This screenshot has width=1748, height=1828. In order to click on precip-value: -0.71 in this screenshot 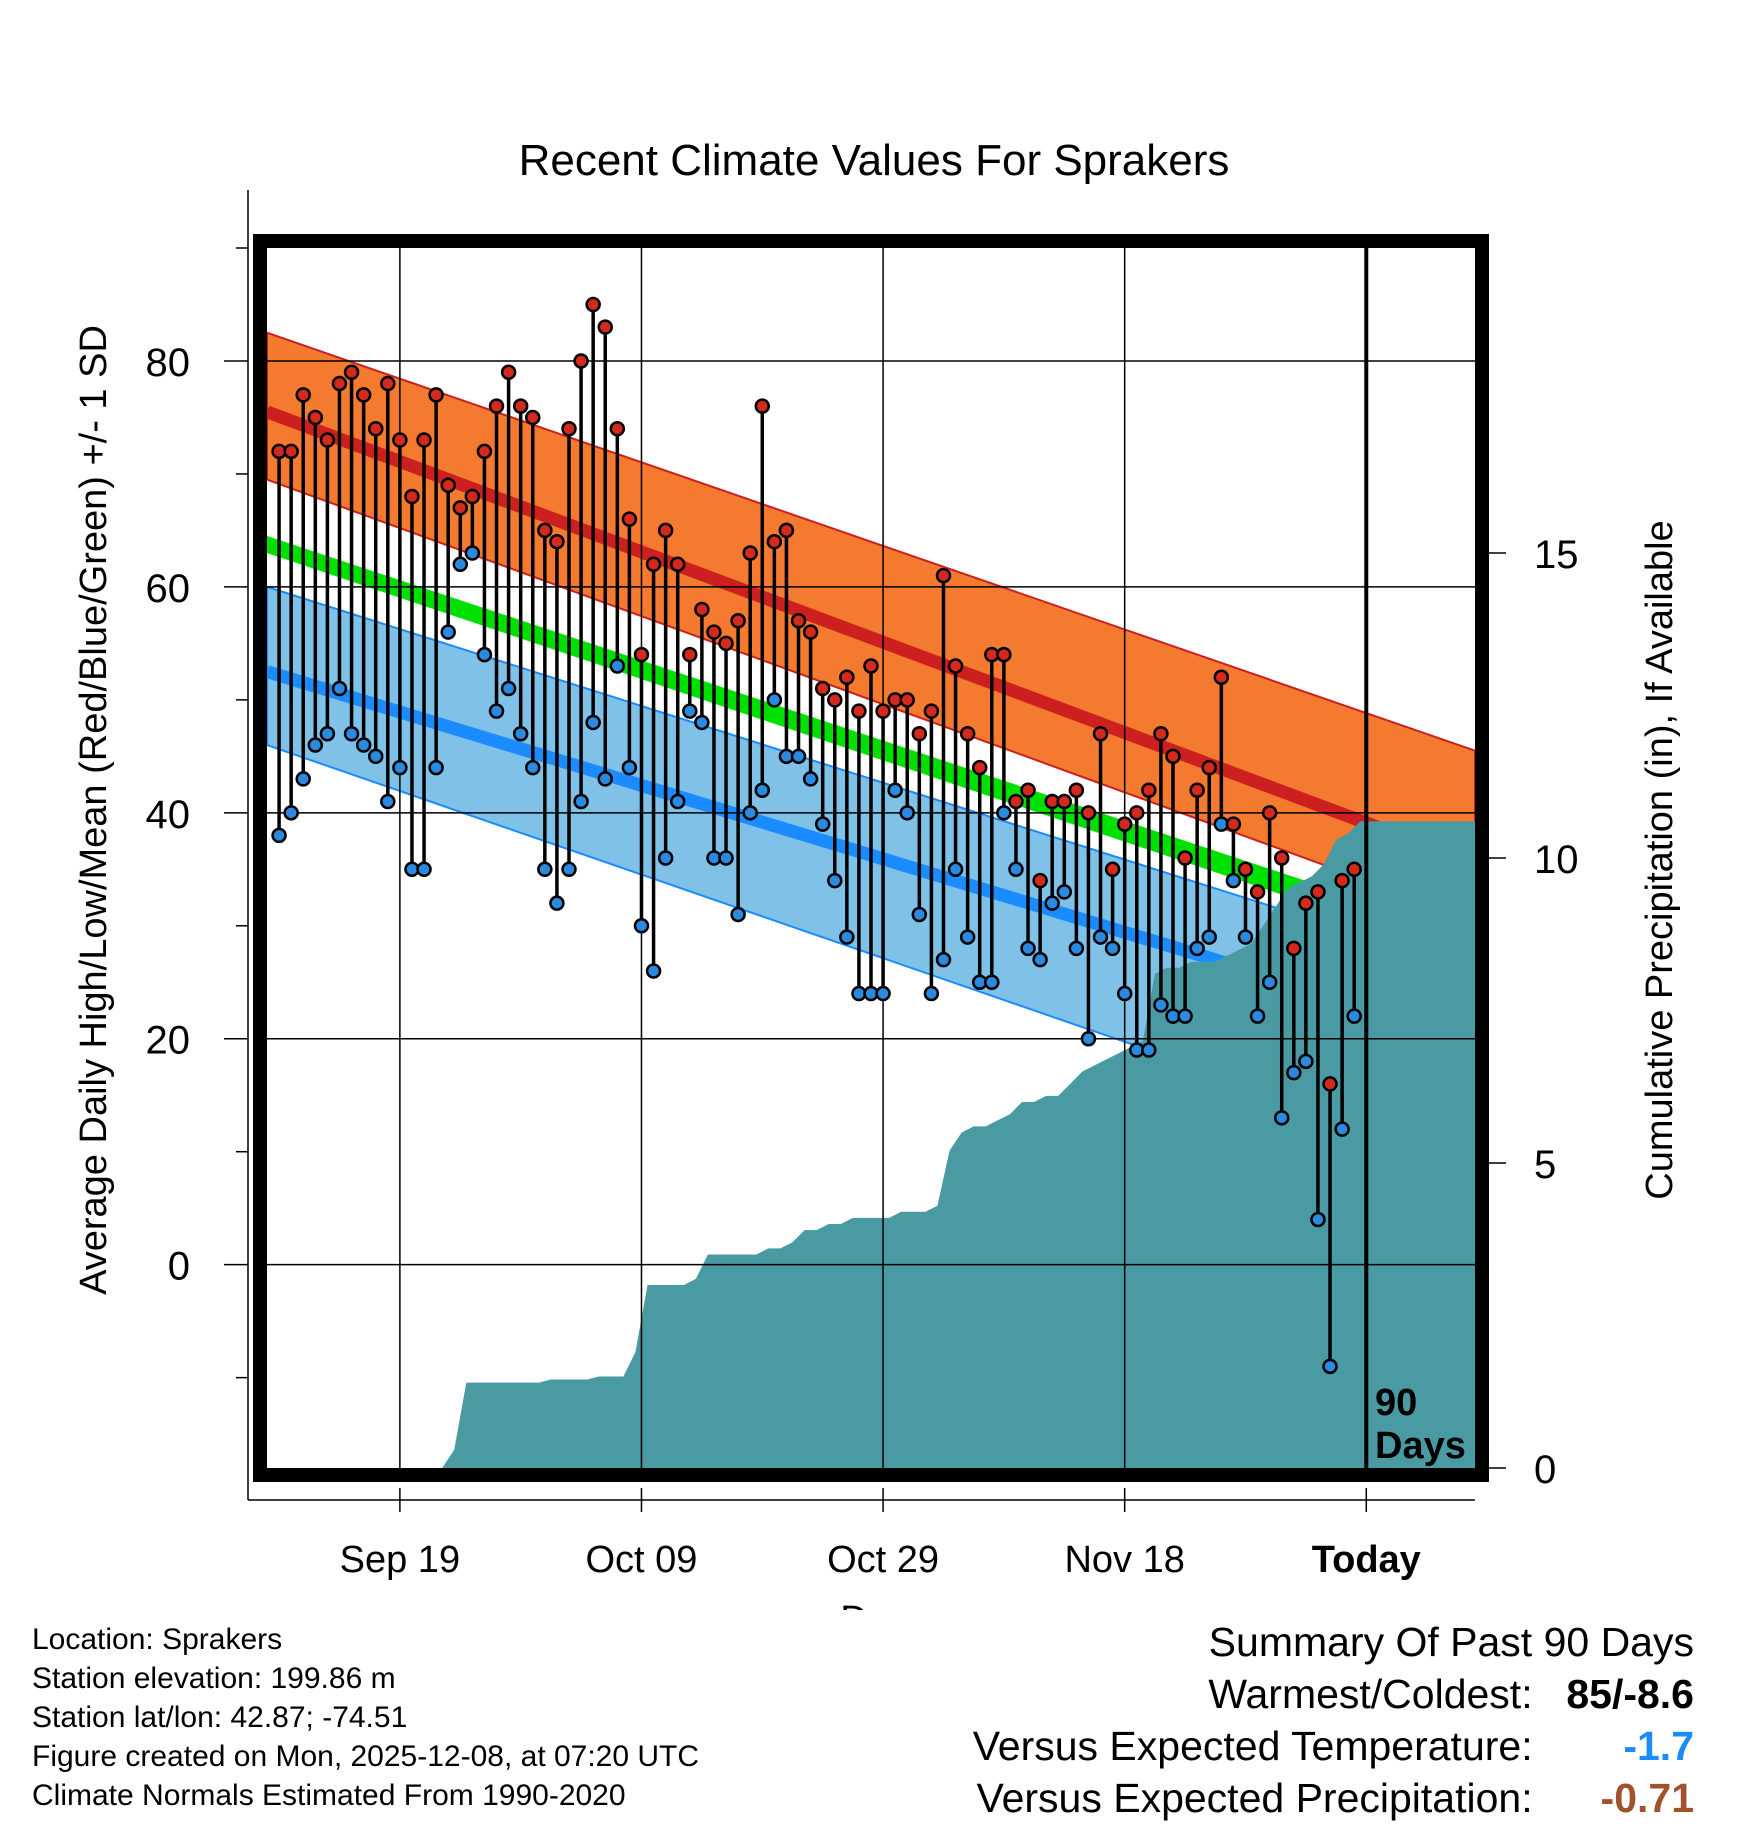, I will do `click(1647, 1798)`.